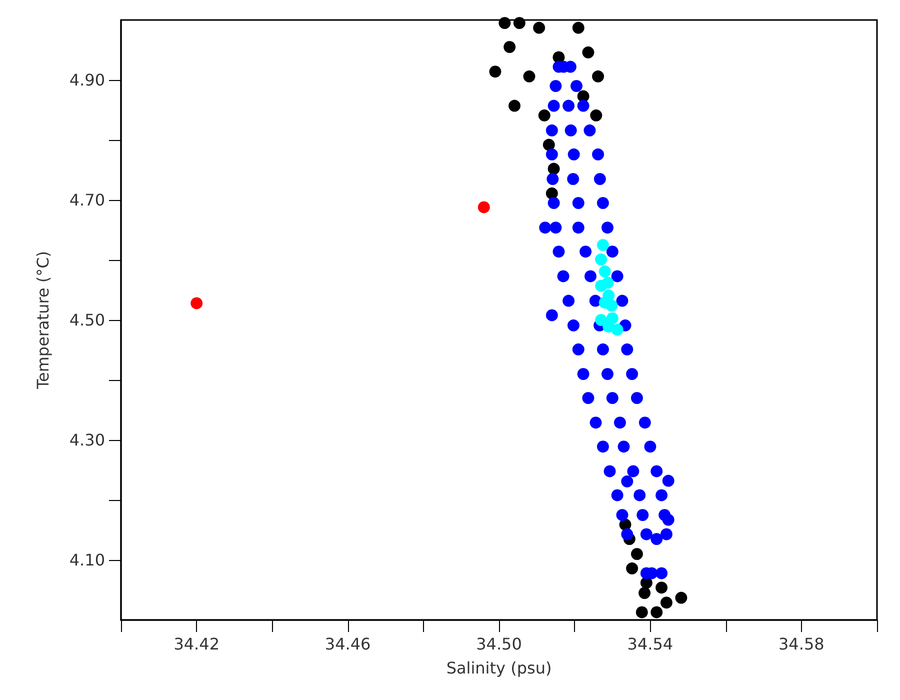 This screenshot has height=700, width=900. What do you see at coordinates (499, 668) in the screenshot?
I see `x-axis-title: Salinity (psu)` at bounding box center [499, 668].